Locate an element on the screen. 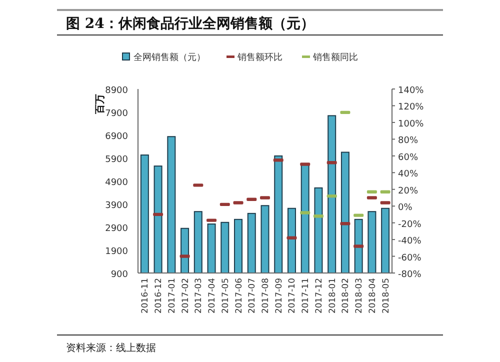  y2-tick-label: 60% is located at coordinates (408, 157).